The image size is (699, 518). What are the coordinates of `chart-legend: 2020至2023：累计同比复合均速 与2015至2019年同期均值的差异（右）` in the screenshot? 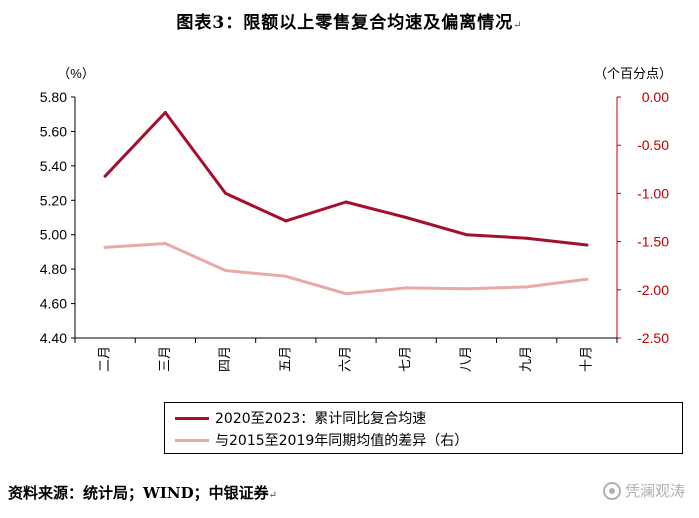 It's located at (423, 428).